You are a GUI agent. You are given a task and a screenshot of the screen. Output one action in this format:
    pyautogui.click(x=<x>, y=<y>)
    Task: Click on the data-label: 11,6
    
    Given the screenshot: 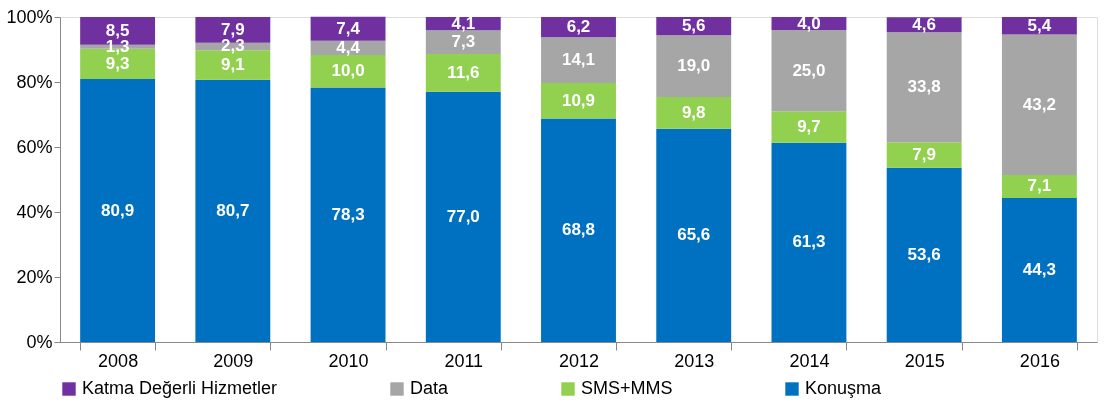 What is the action you would take?
    pyautogui.click(x=463, y=72)
    